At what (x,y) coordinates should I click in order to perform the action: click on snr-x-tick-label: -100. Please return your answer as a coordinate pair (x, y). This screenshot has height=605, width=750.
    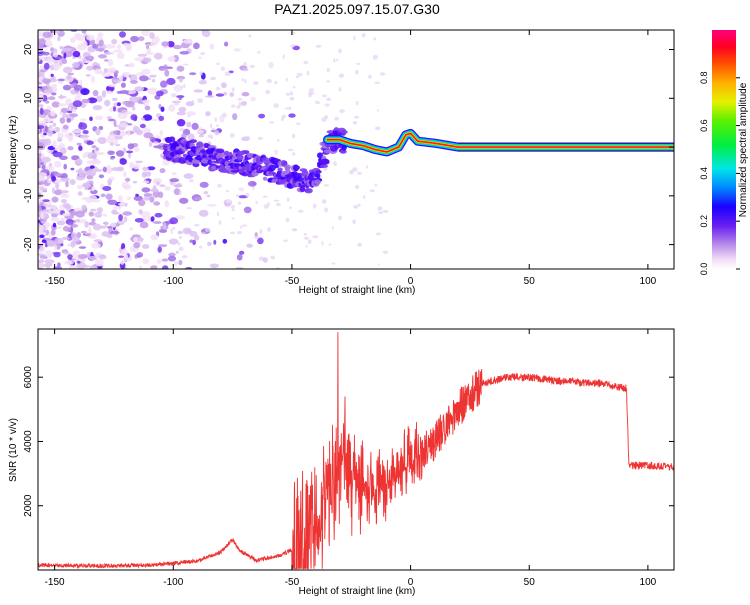
    Looking at the image, I should click on (173, 582).